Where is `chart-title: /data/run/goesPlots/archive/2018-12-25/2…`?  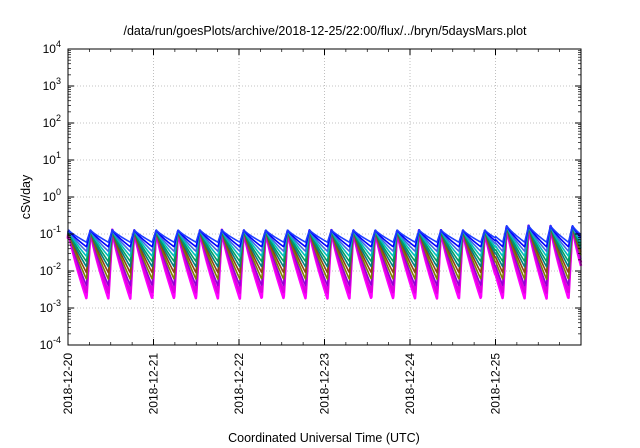
chart-title: /data/run/goesPlots/archive/2018-12-25/2… is located at coordinates (325, 31).